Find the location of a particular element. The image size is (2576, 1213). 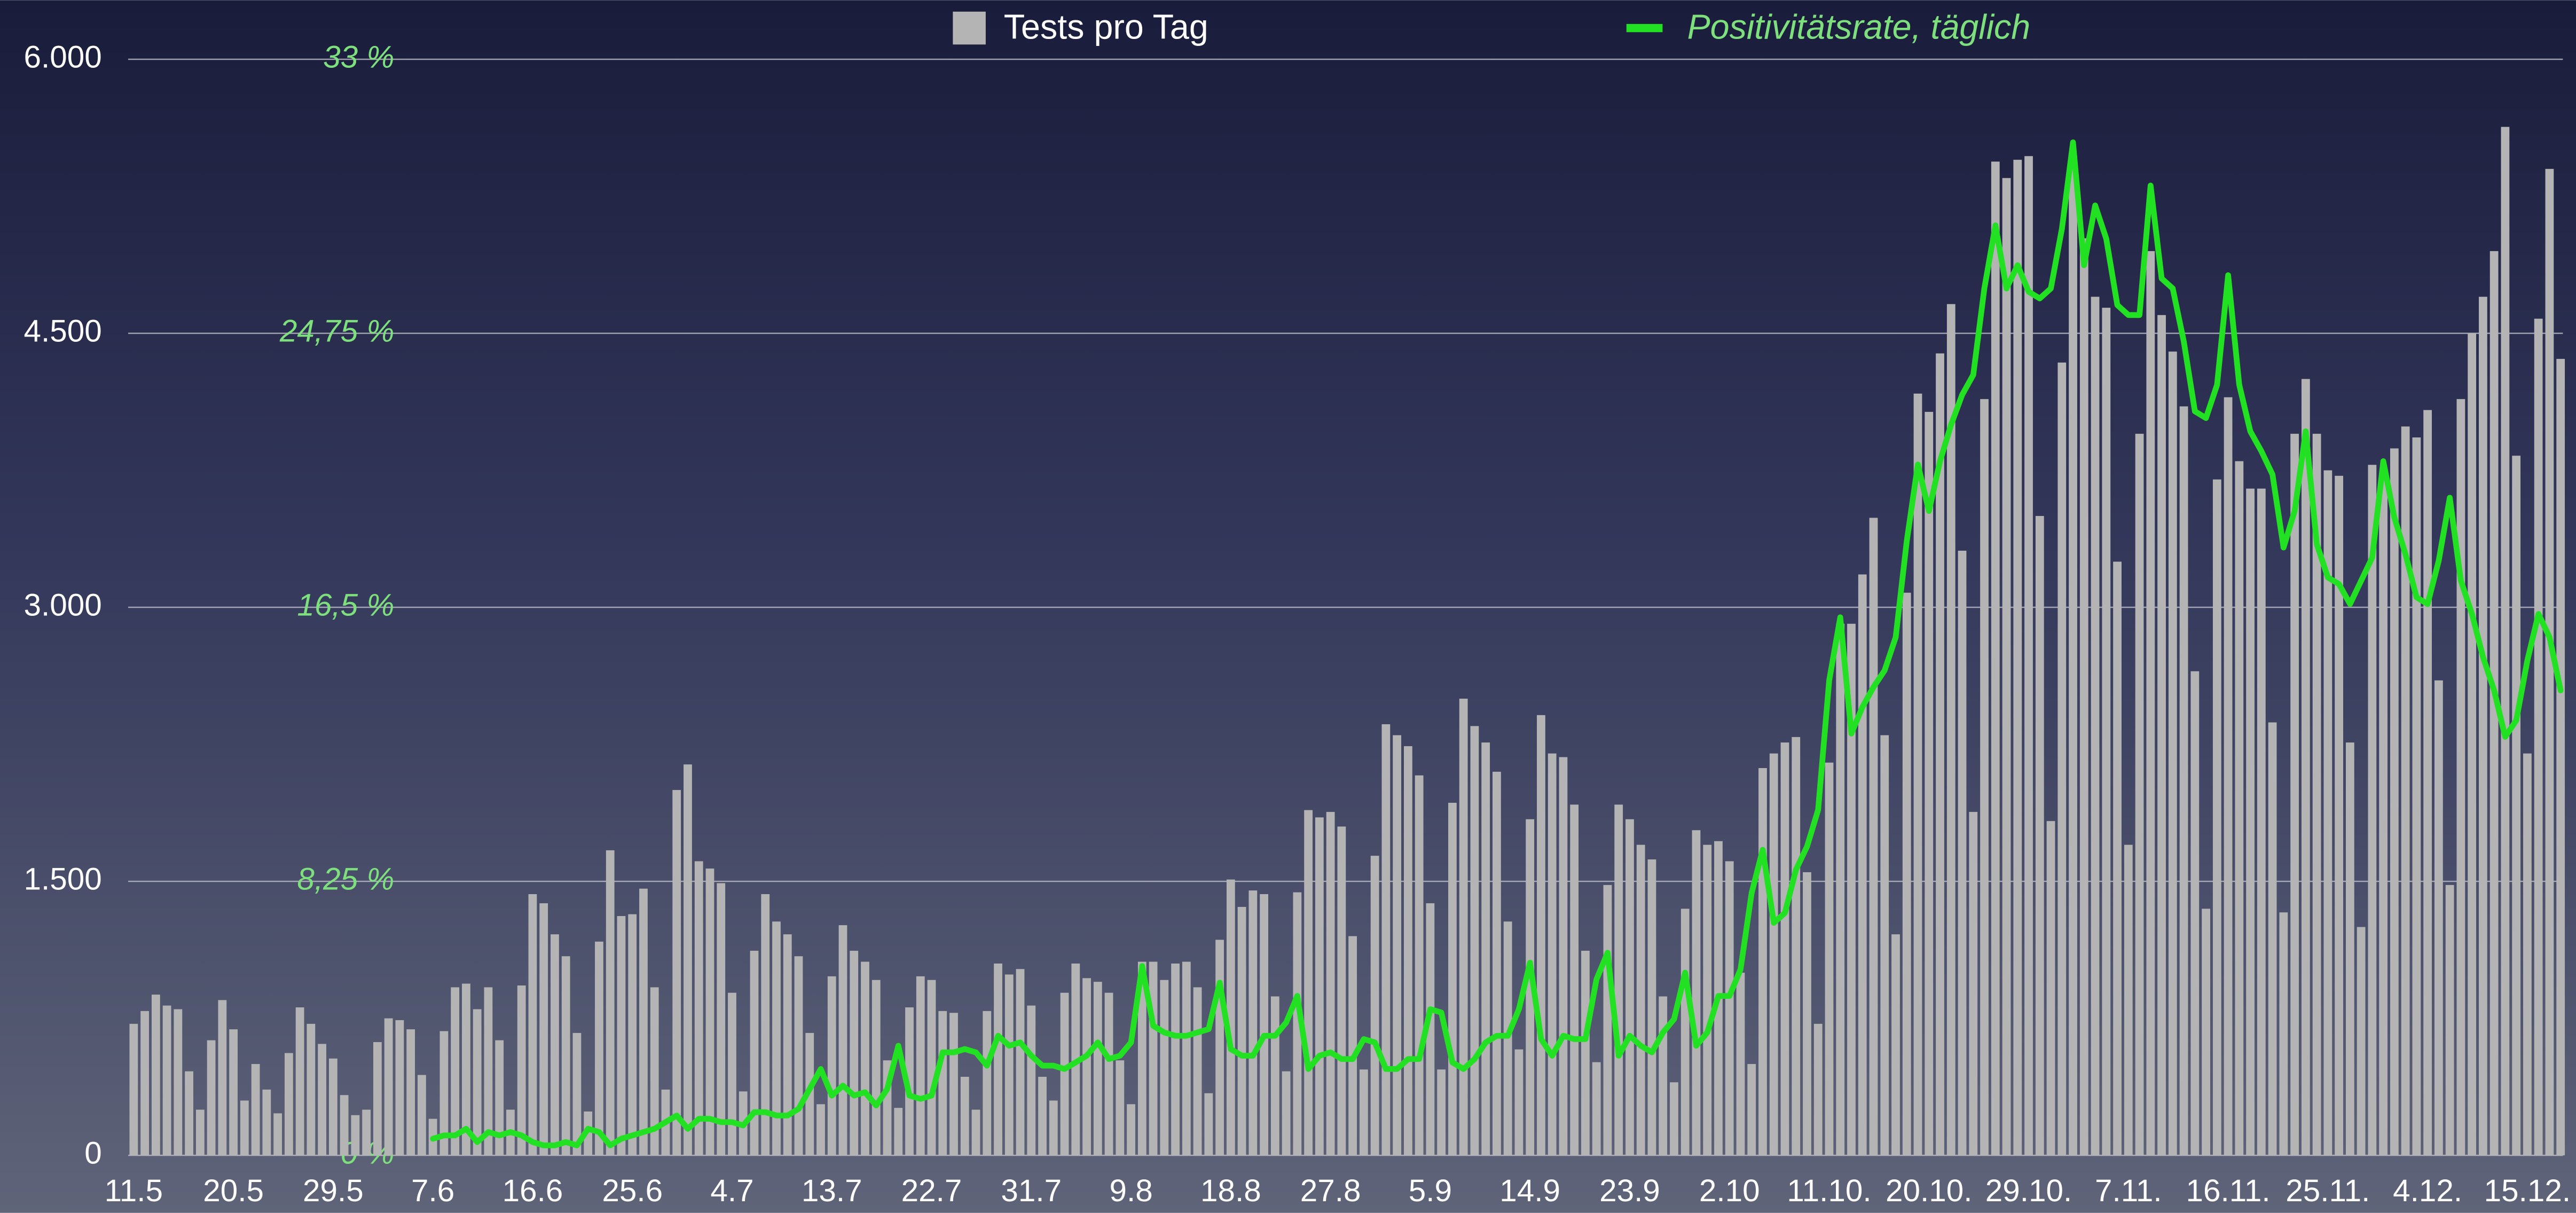

x-tick-label: 4.7 is located at coordinates (732, 1190).